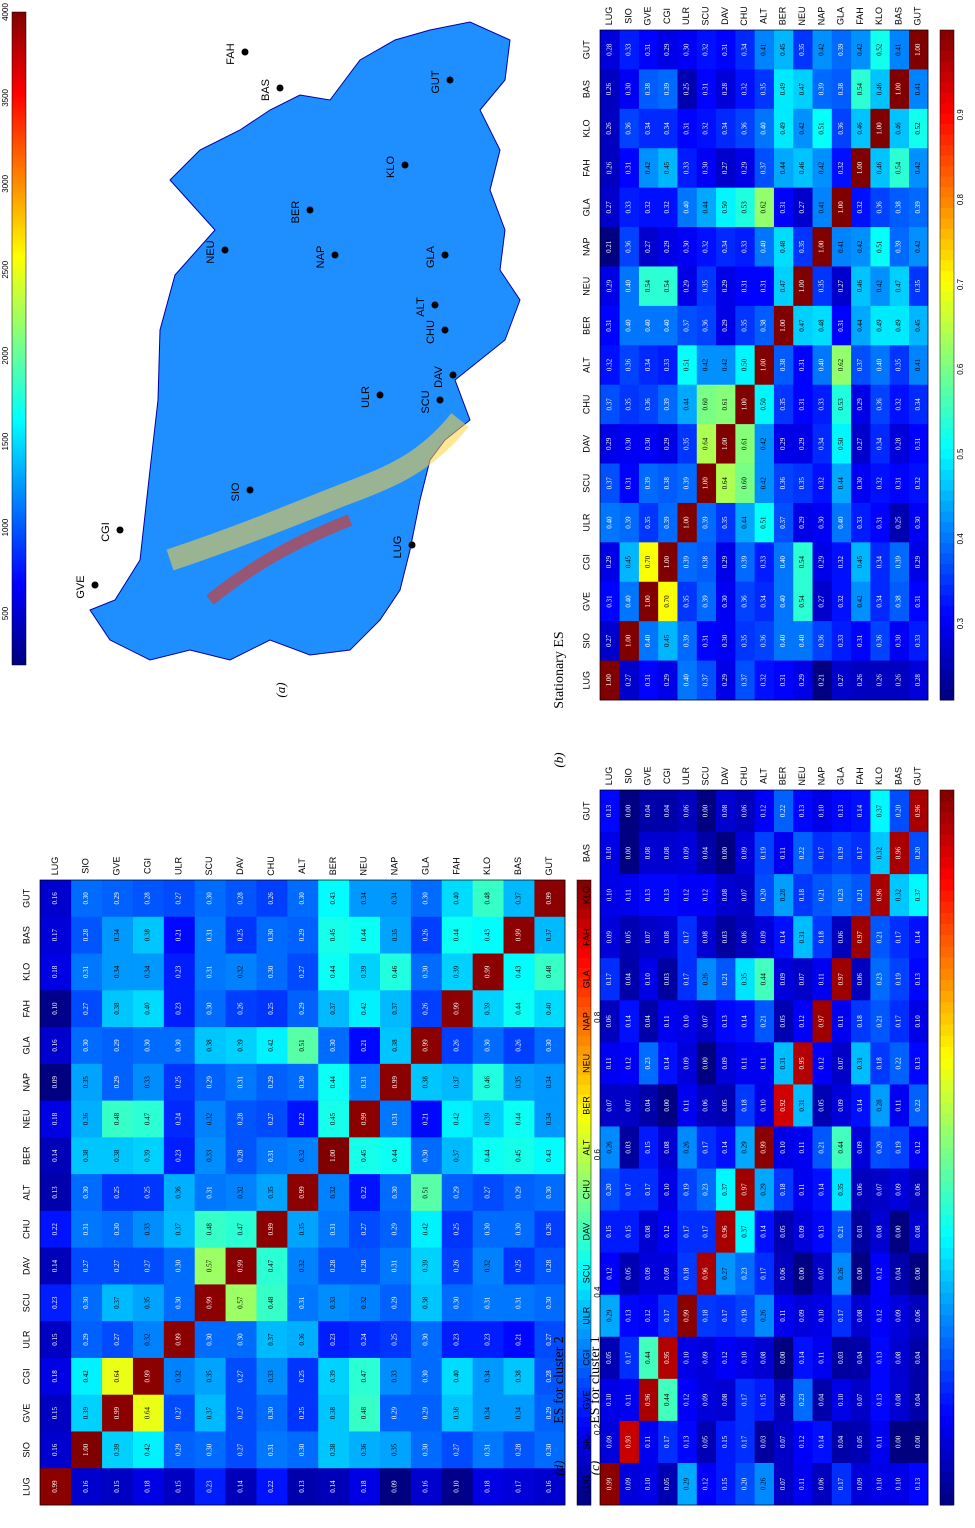 The height and width of the screenshot is (1528, 975). I want to click on panel-d-cell-value: 0.04, so click(648, 1105).